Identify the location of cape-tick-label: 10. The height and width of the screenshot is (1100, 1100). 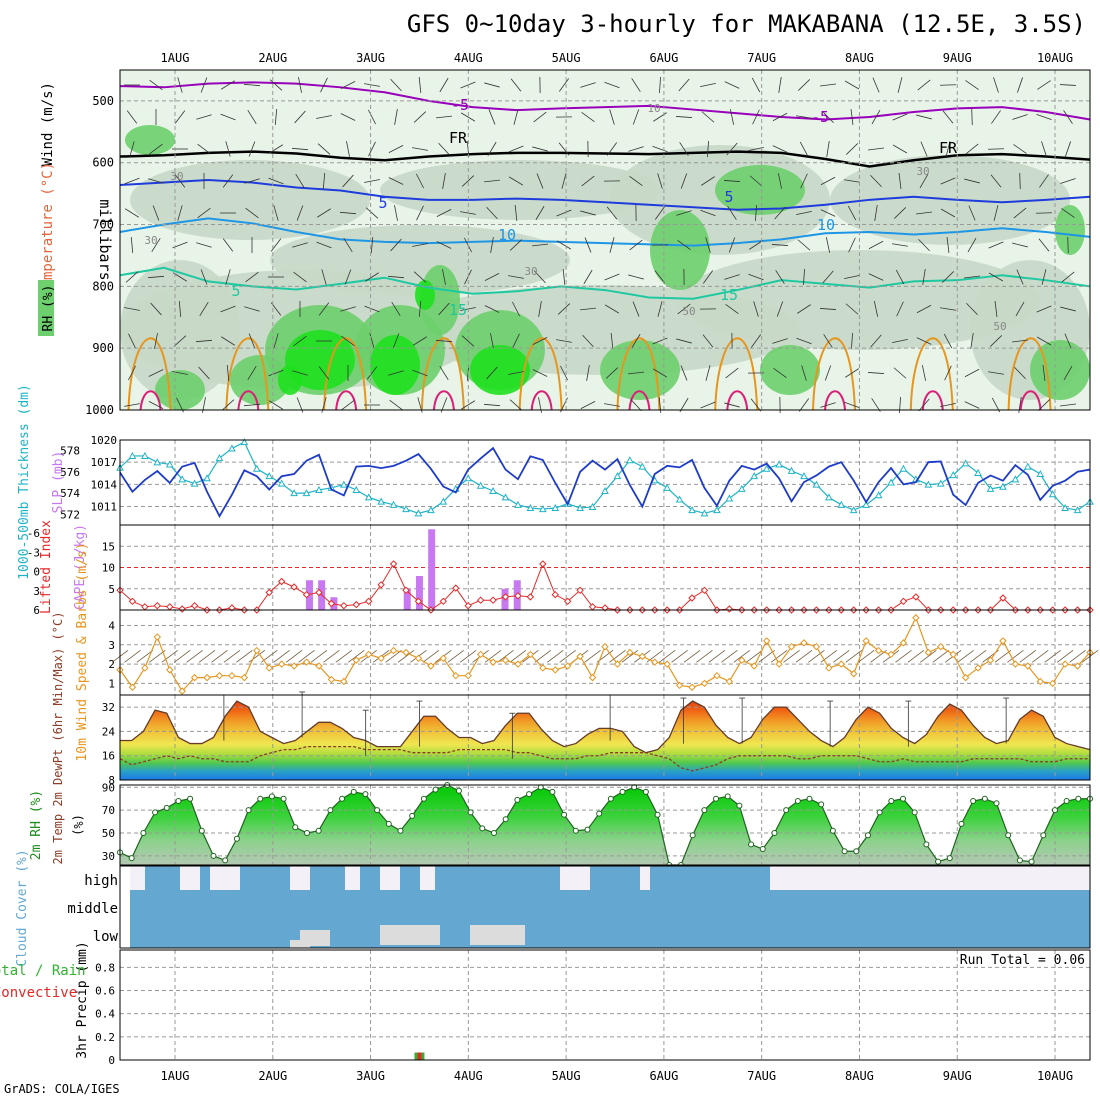
(108, 568).